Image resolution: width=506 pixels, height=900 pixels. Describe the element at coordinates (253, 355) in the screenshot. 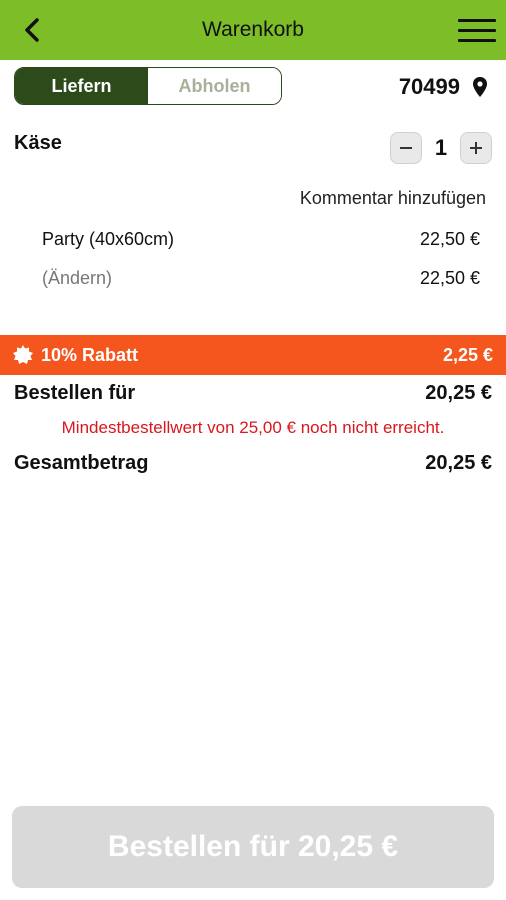

I see `discount-banner: 10% Rabatt 2,25 €` at that location.